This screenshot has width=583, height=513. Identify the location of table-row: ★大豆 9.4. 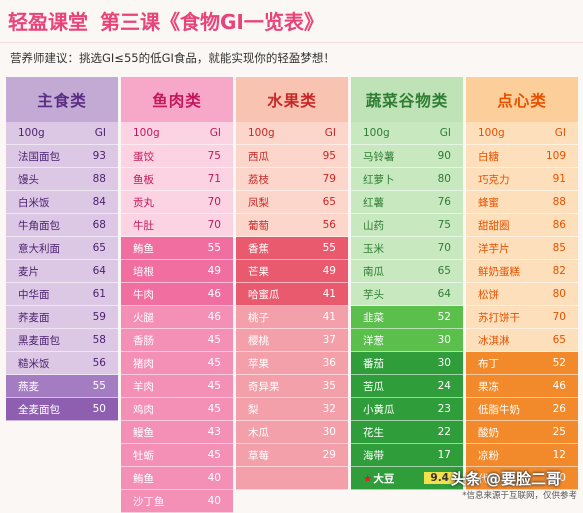
(407, 478).